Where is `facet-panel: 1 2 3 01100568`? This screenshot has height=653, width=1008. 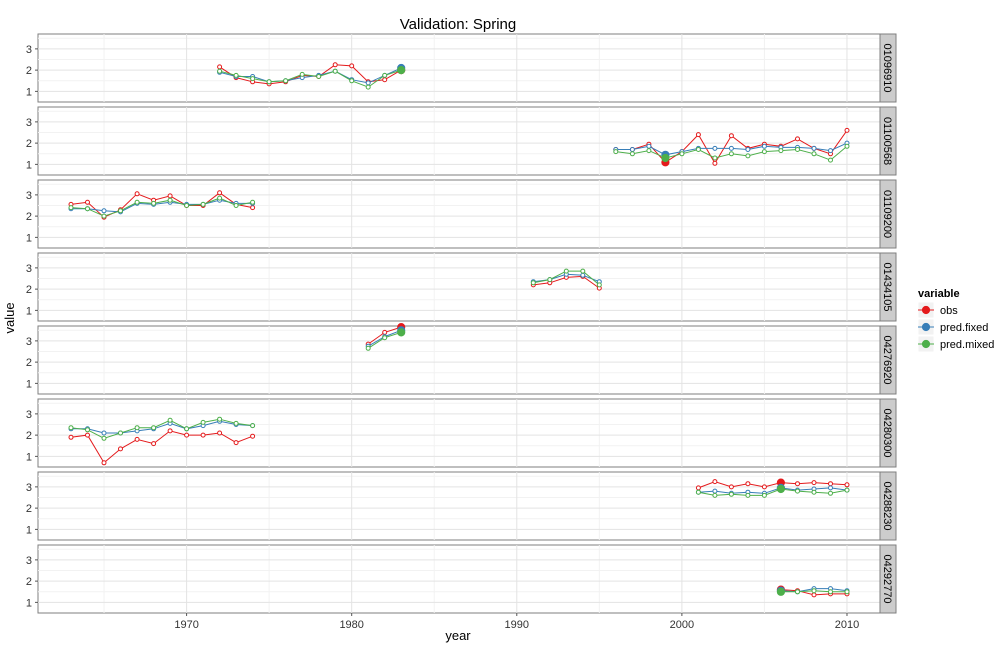
facet-panel: 1 2 3 01100568 is located at coordinates (461, 141).